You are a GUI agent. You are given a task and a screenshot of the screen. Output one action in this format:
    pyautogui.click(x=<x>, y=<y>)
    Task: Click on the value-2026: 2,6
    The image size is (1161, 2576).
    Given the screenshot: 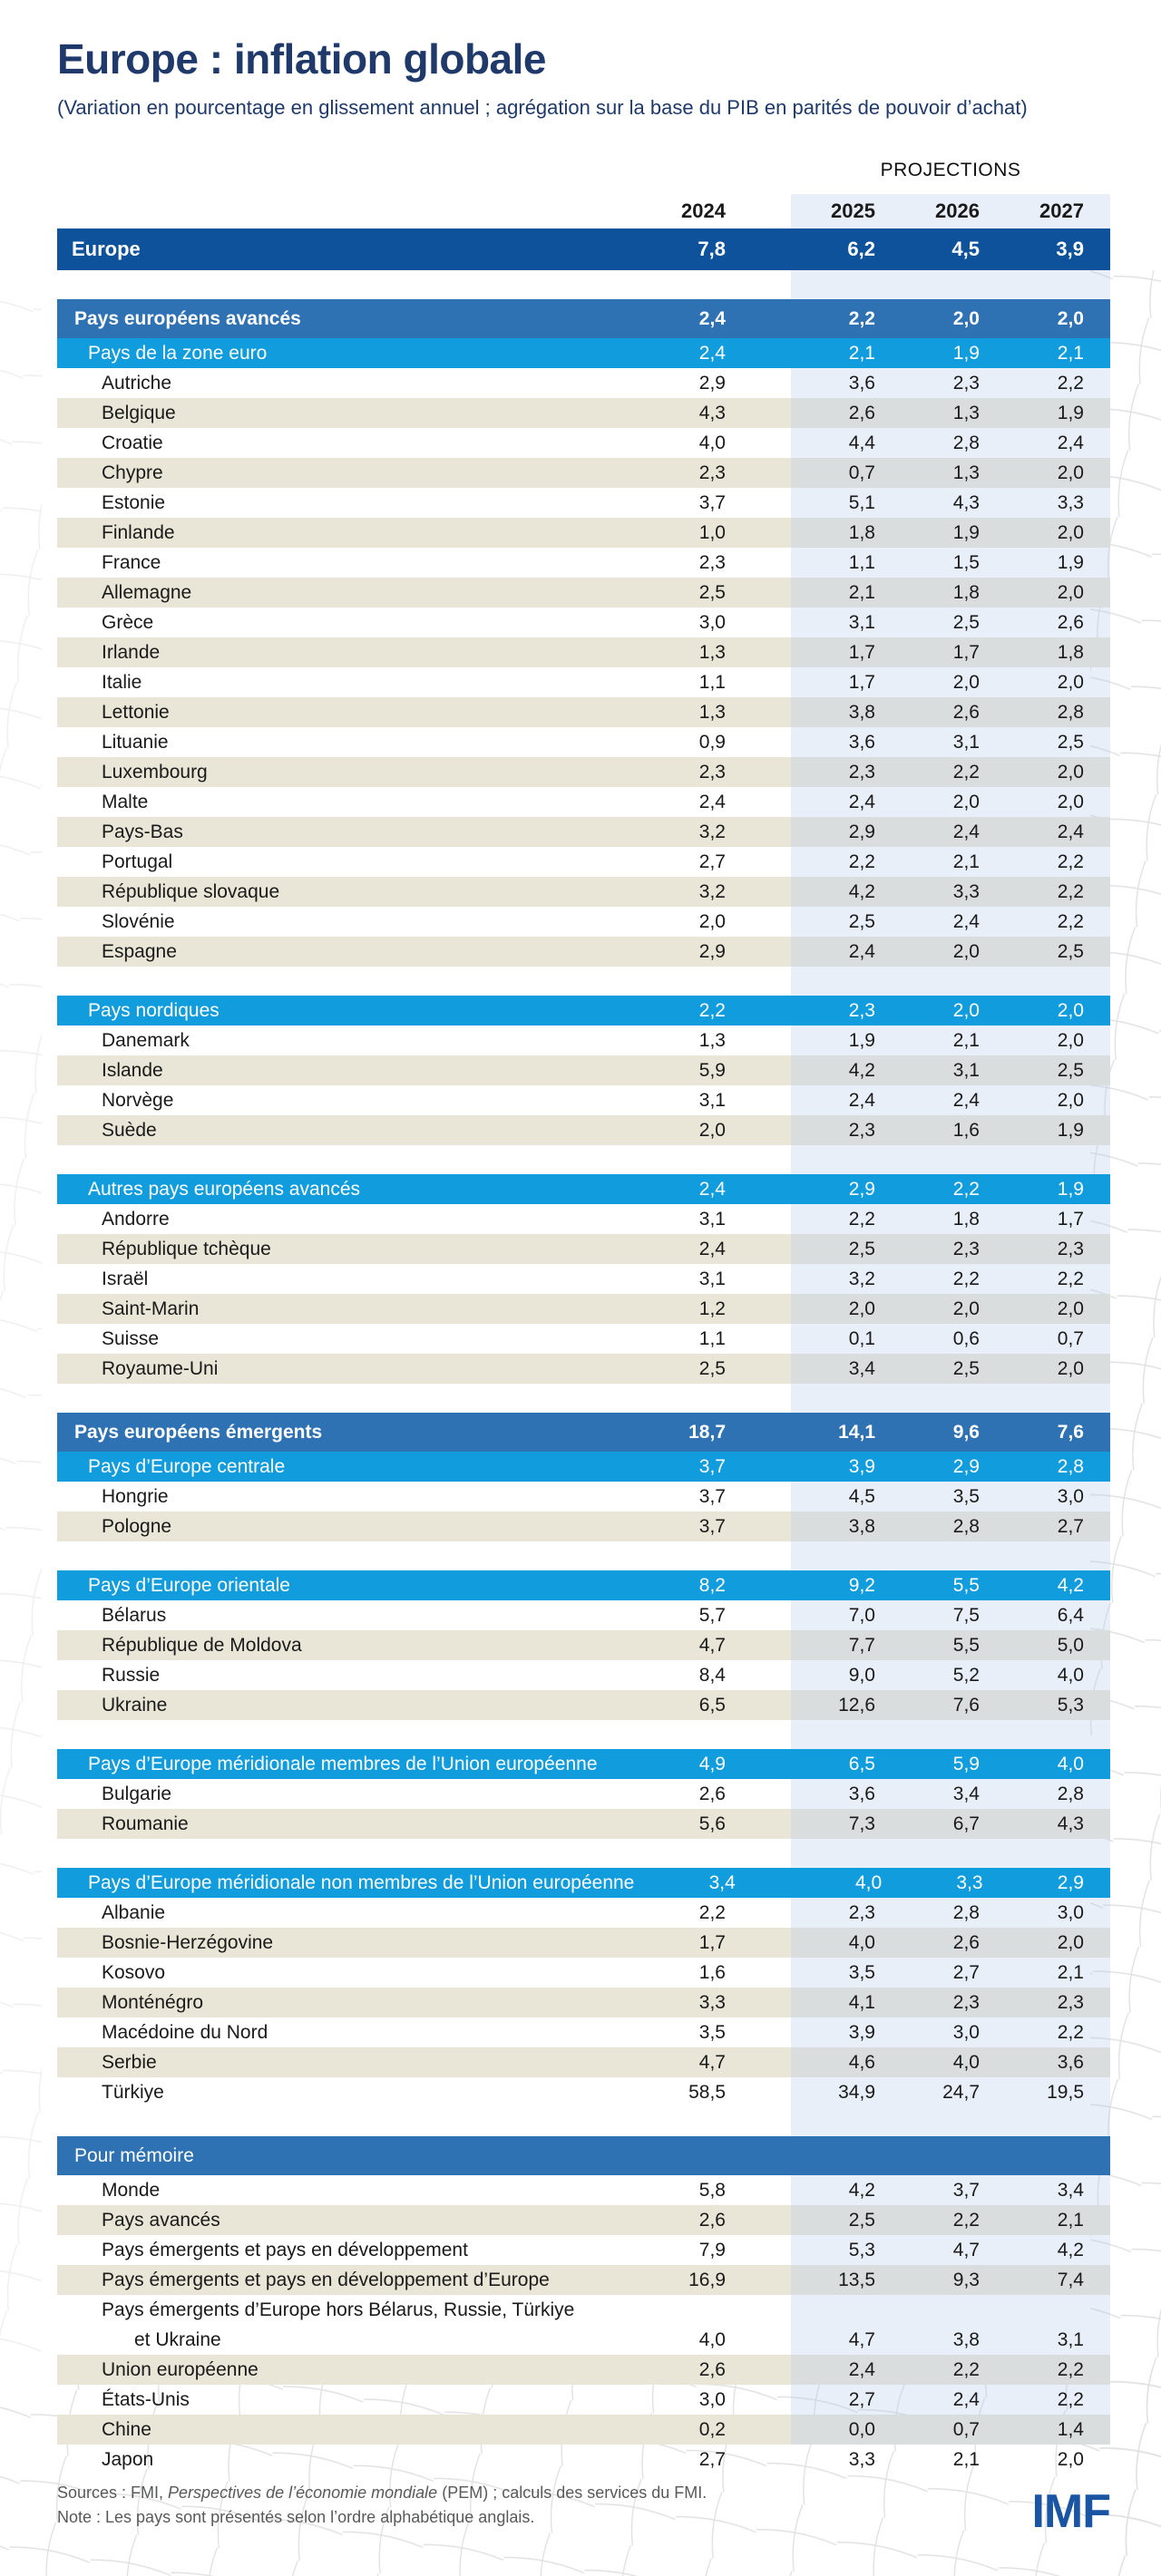 What is the action you would take?
    pyautogui.click(x=966, y=712)
    